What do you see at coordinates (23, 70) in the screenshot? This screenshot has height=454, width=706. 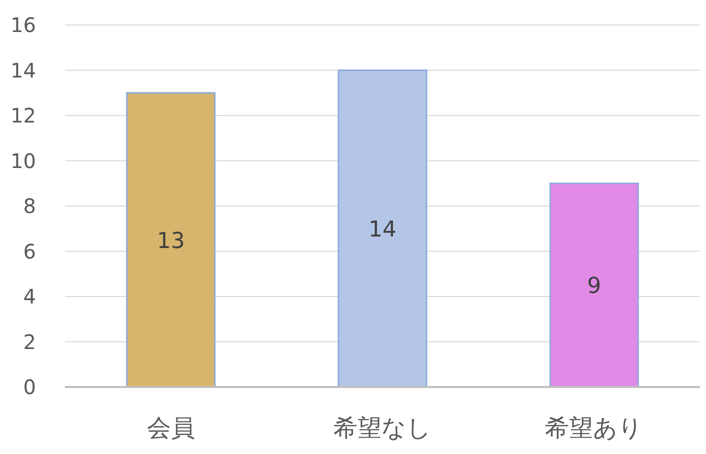 I see `y-tick-label: 14` at bounding box center [23, 70].